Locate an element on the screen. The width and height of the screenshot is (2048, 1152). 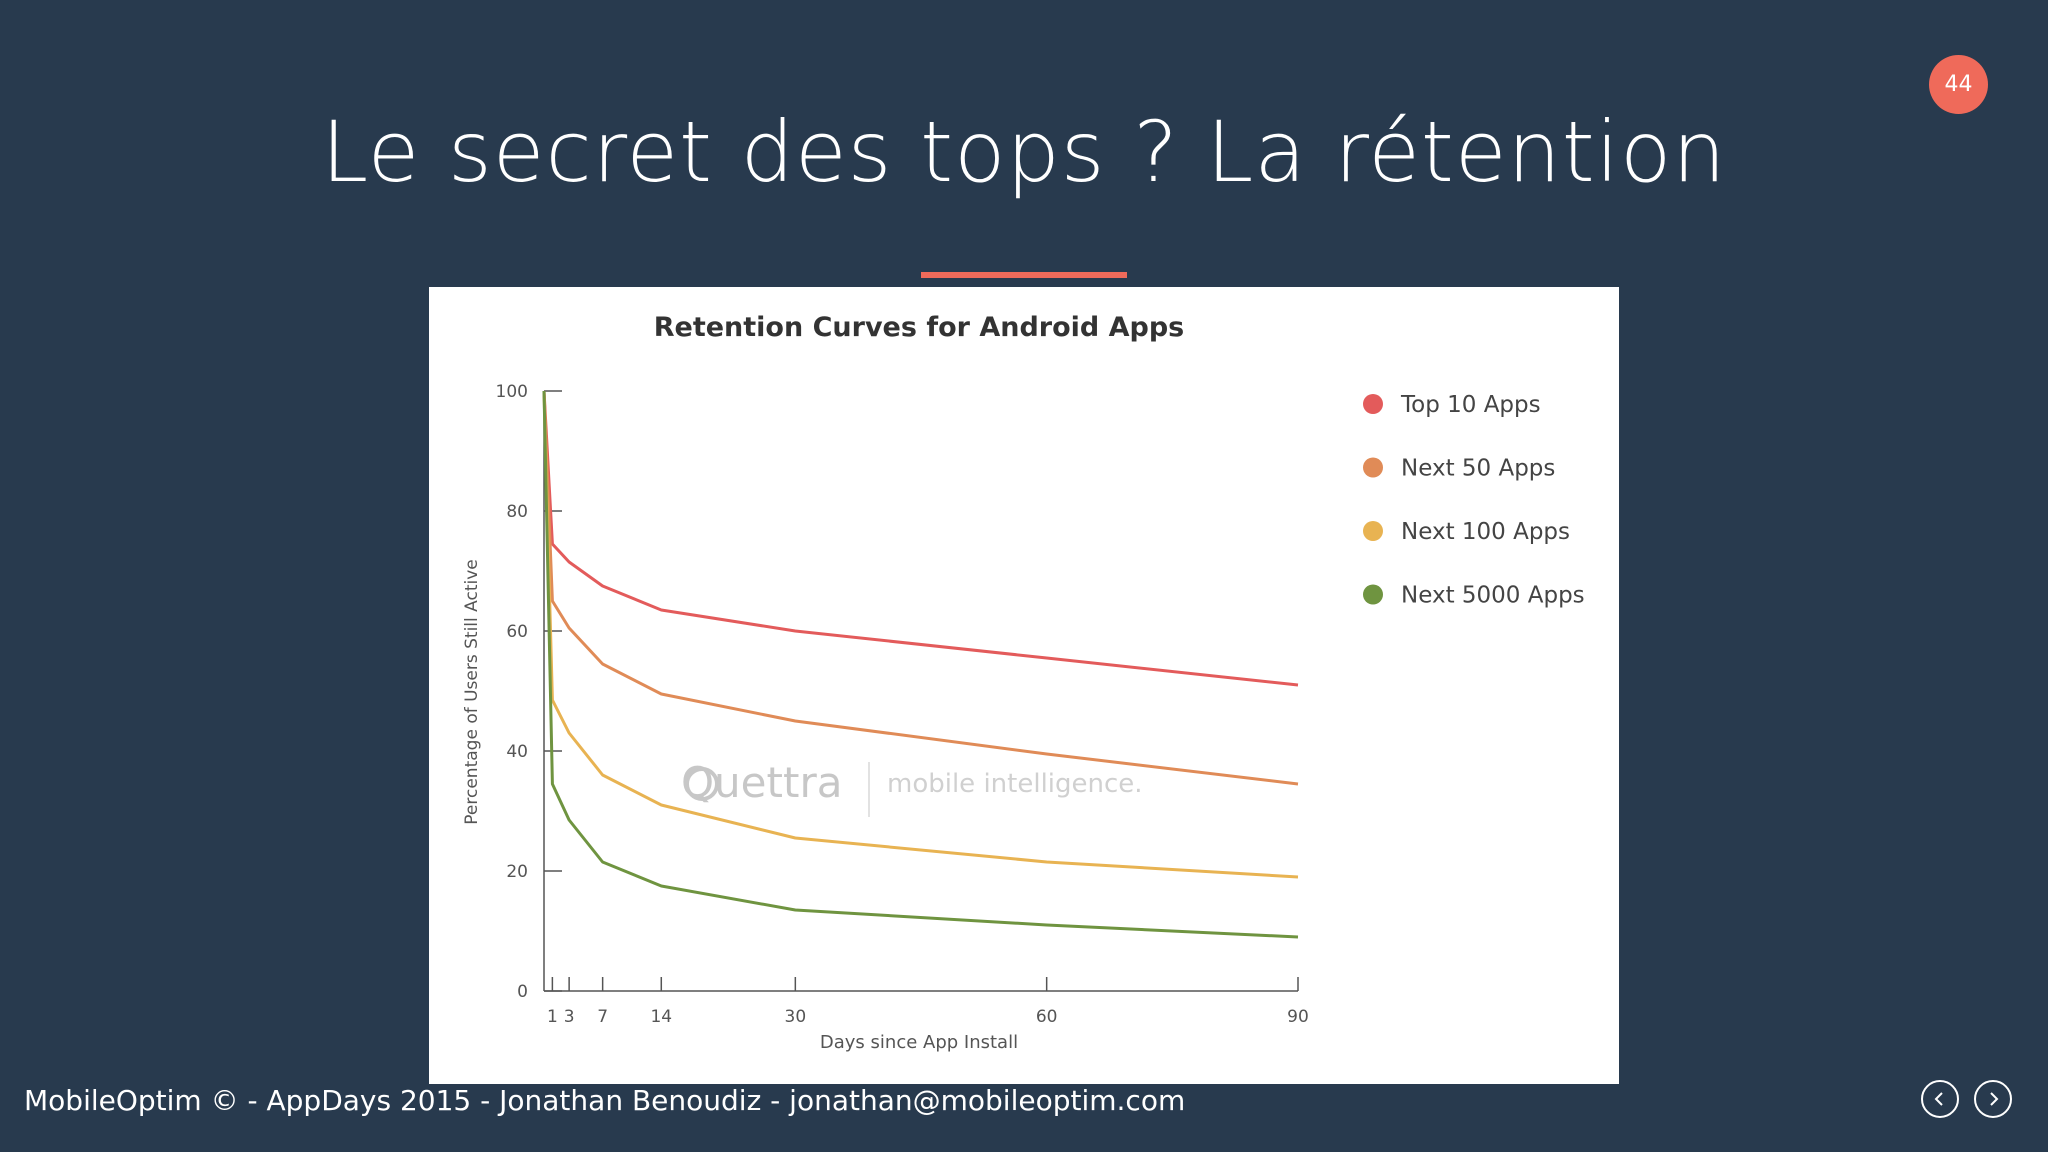
y-tick-label: 60 is located at coordinates (517, 632).